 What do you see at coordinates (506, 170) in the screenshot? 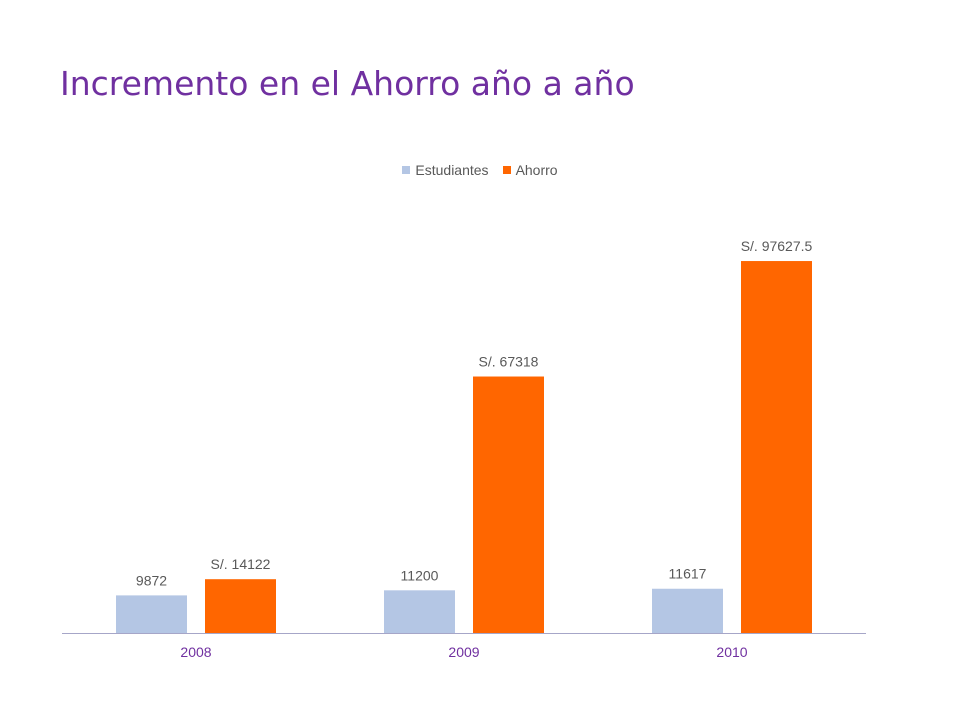
I see `legend-swatch-ahorro` at bounding box center [506, 170].